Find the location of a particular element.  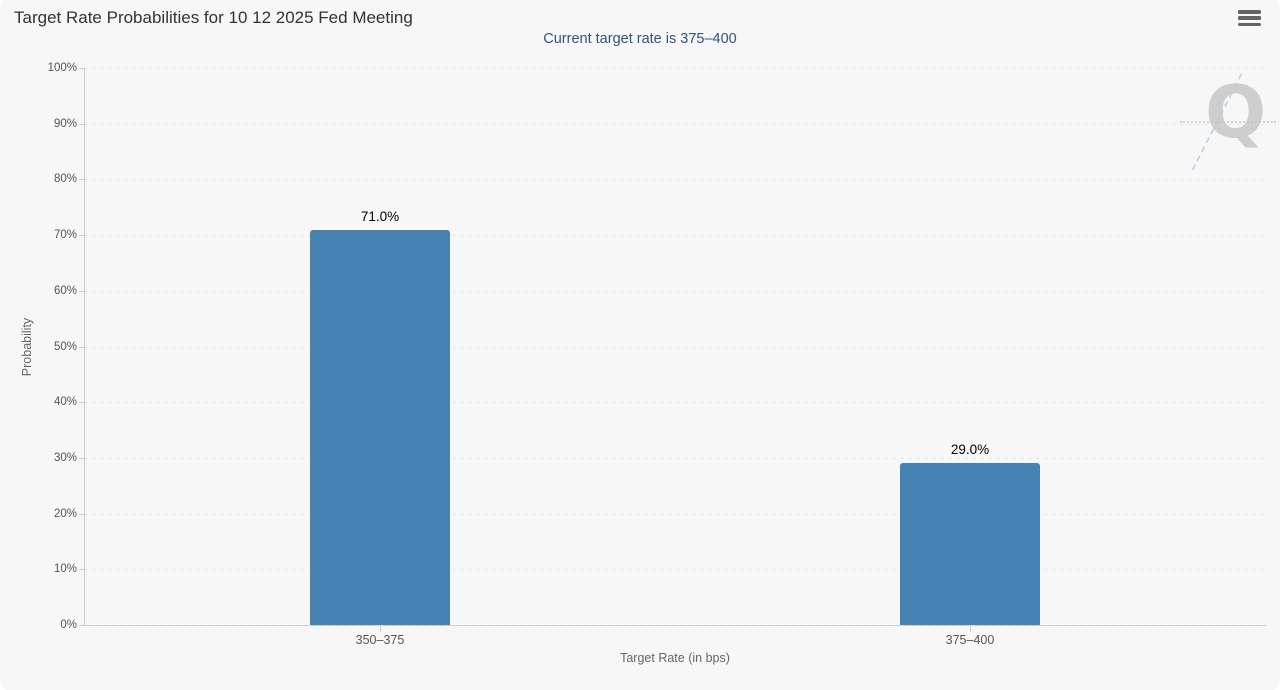

bar-value-label: 29.0% is located at coordinates (970, 450).